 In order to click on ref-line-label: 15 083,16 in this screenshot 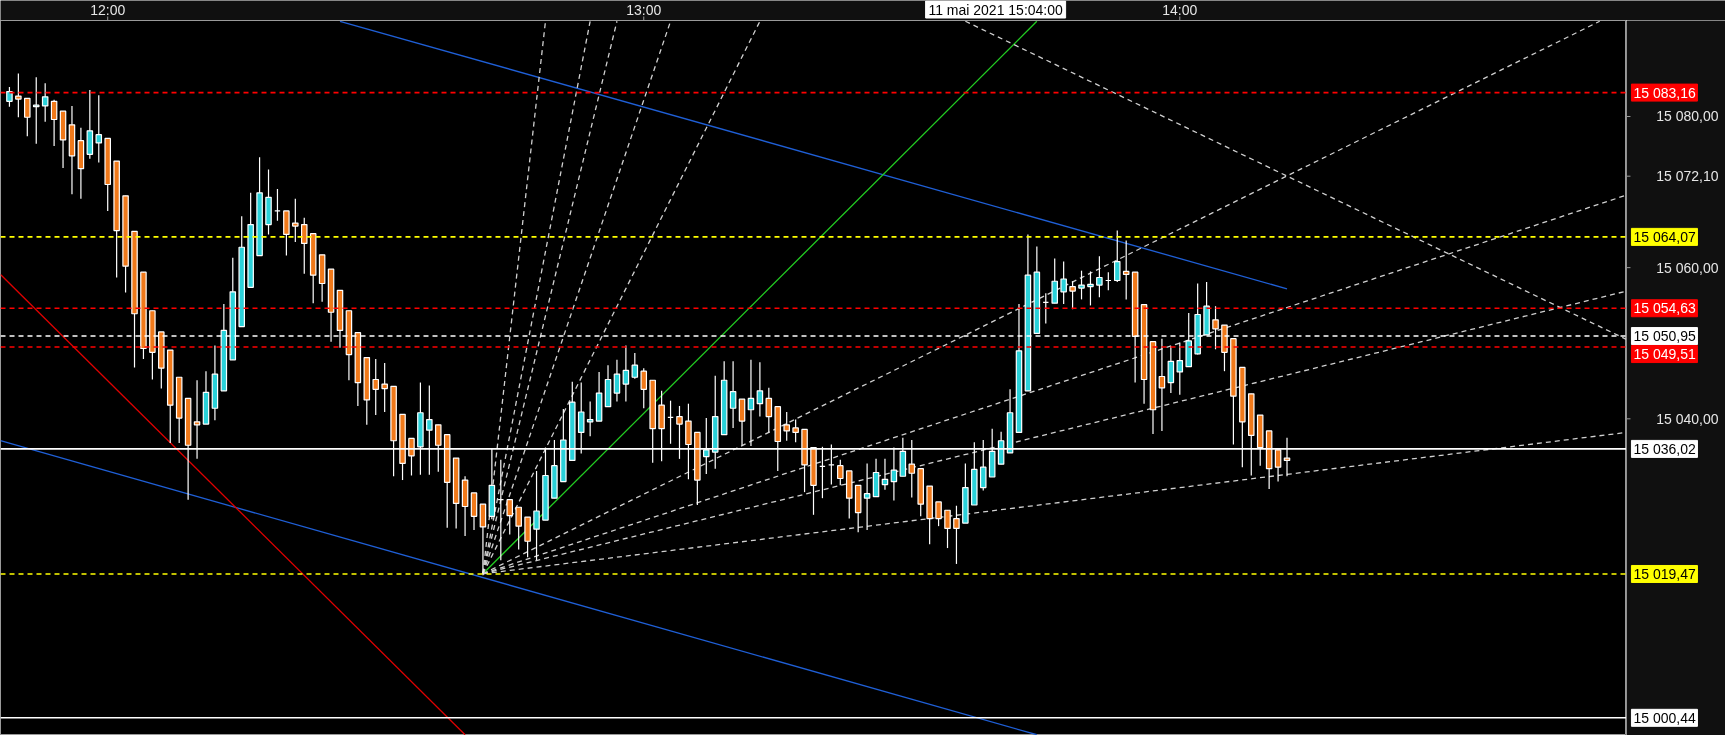, I will do `click(1664, 92)`.